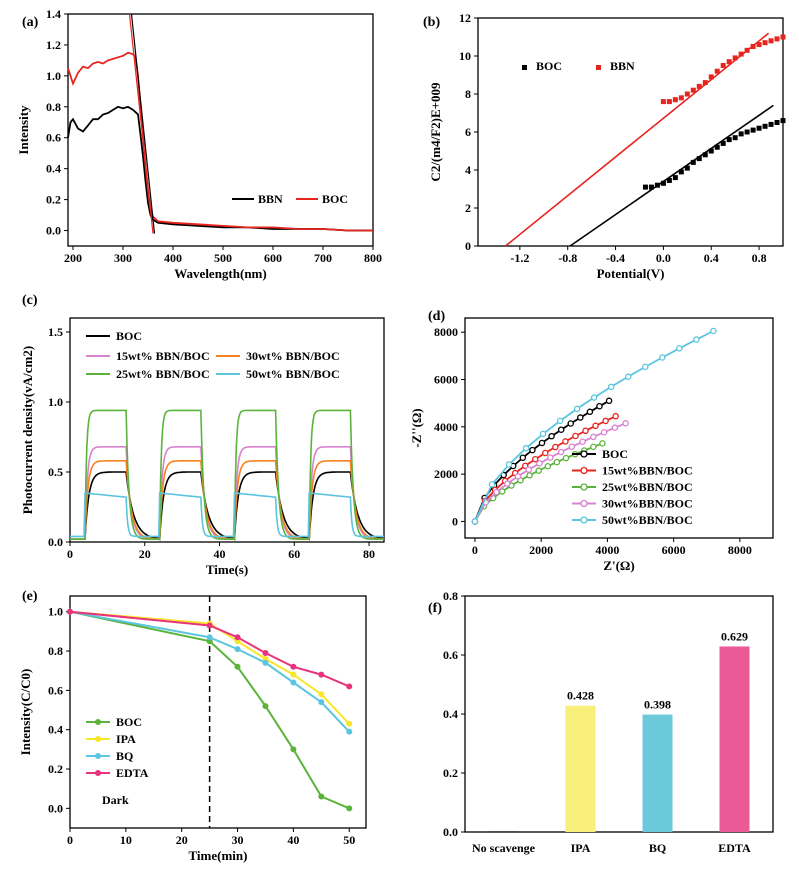  What do you see at coordinates (163, 356) in the screenshot?
I see `legend-label: 15wt% BBN/BOC` at bounding box center [163, 356].